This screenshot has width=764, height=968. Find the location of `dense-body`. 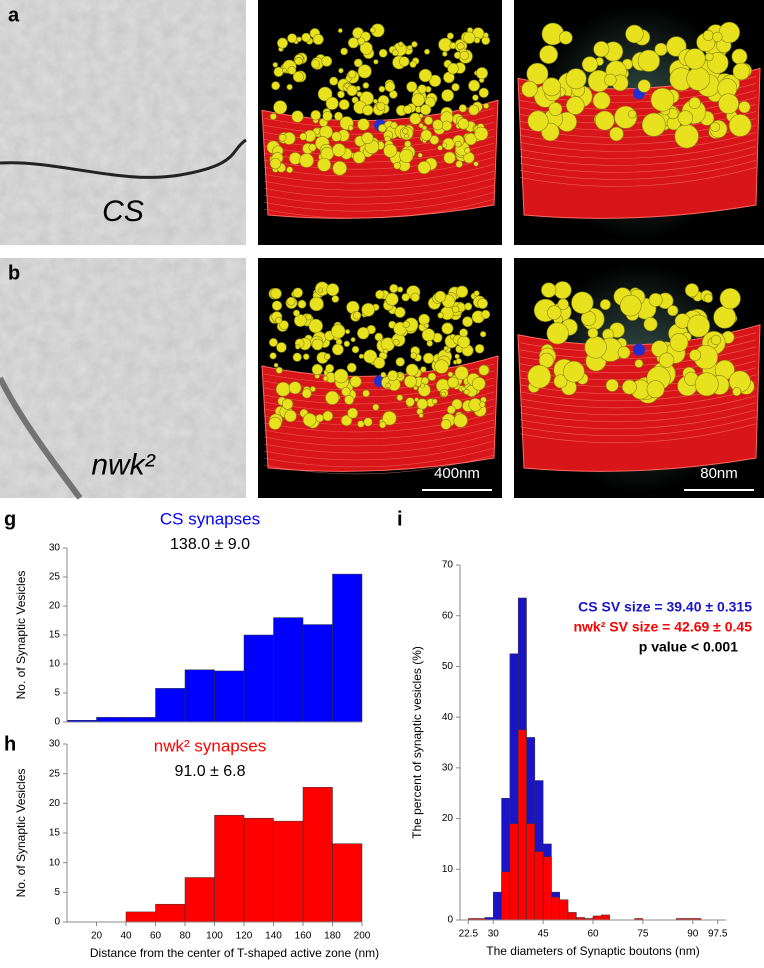

dense-body is located at coordinates (639, 349).